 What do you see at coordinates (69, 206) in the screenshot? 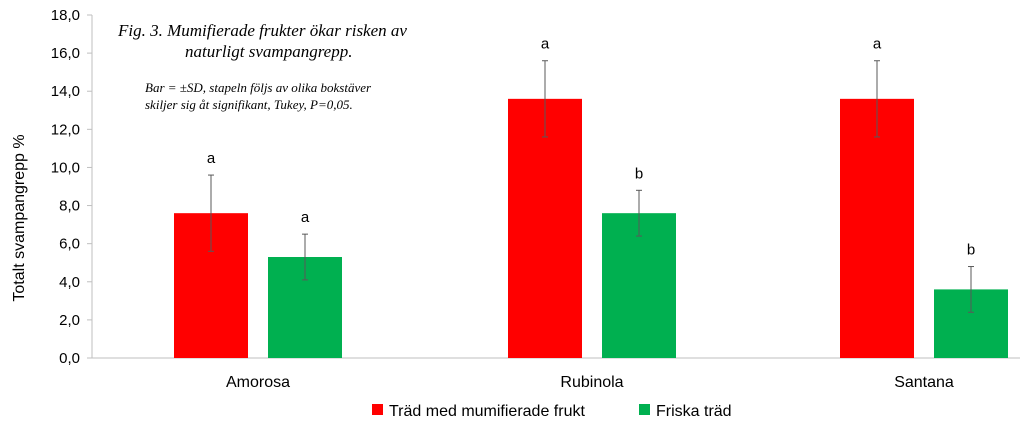
I see `y-tick-label: 8,0` at bounding box center [69, 206].